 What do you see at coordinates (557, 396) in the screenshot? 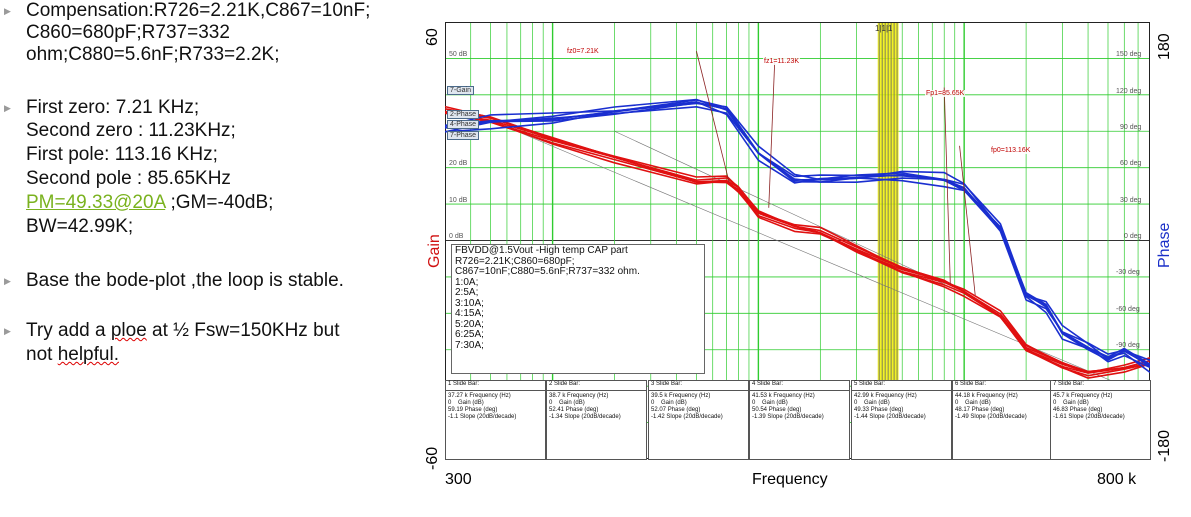
I see `slide-bar-freq-value: 38.7 k` at bounding box center [557, 396].